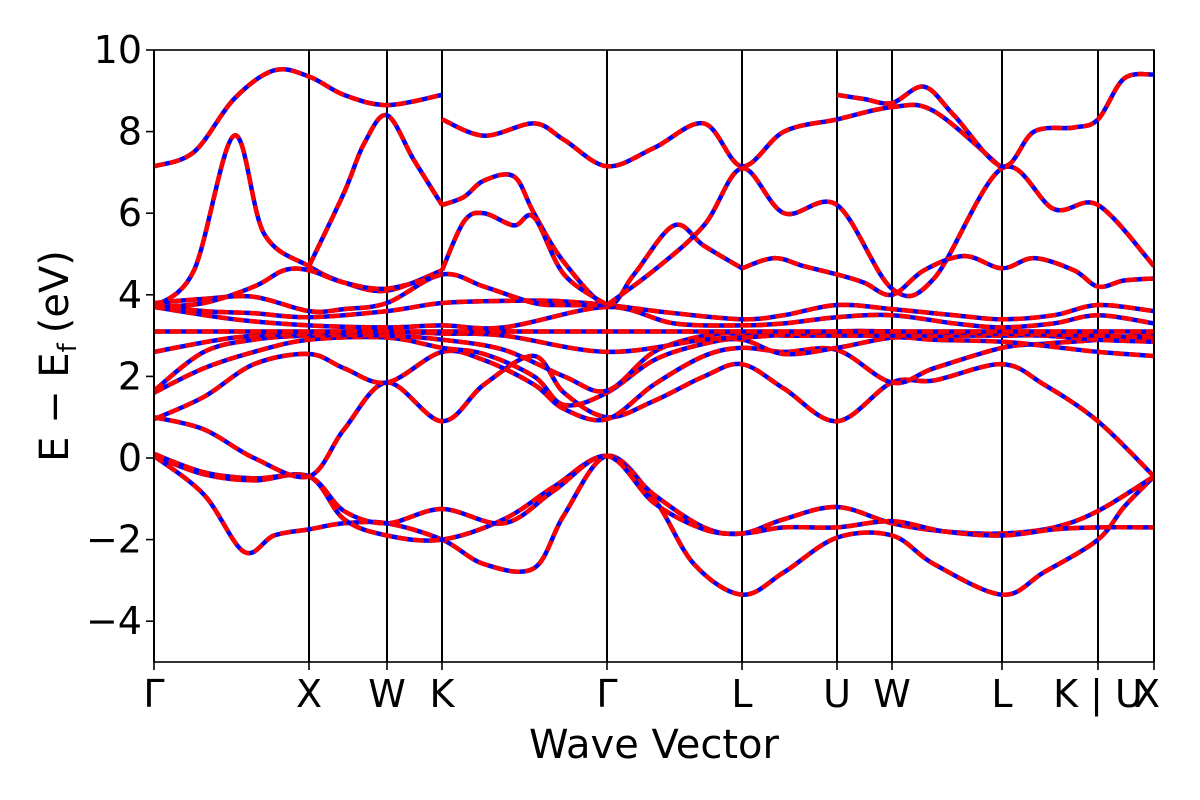 The width and height of the screenshot is (1200, 800). I want to click on y-axis-title: E − Ef (eV), so click(57, 356).